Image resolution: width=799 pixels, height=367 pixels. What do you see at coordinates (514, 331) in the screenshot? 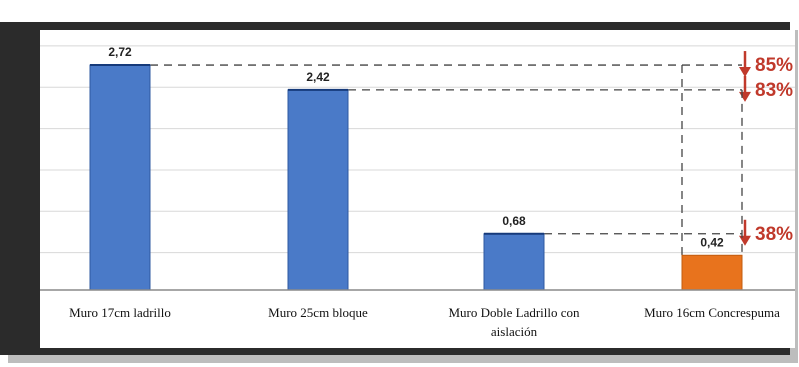
I see `x-tick-label: aislación` at bounding box center [514, 331].